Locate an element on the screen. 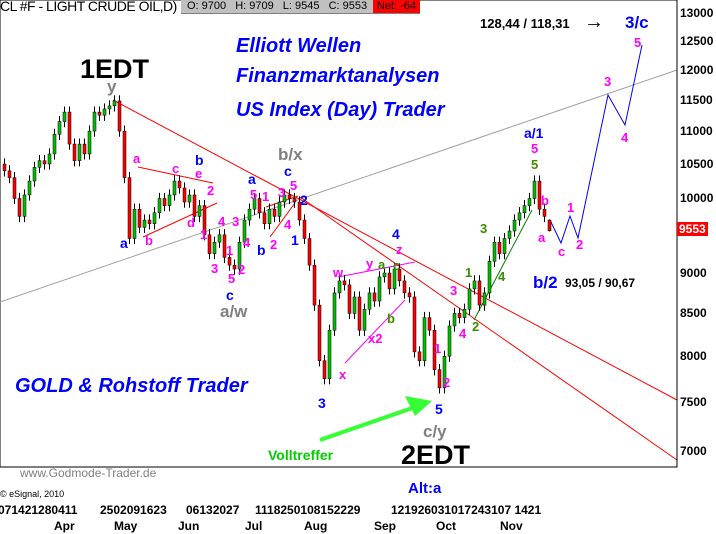 Image resolution: width=716 pixels, height=534 pixels. wave-label: z is located at coordinates (399, 249).